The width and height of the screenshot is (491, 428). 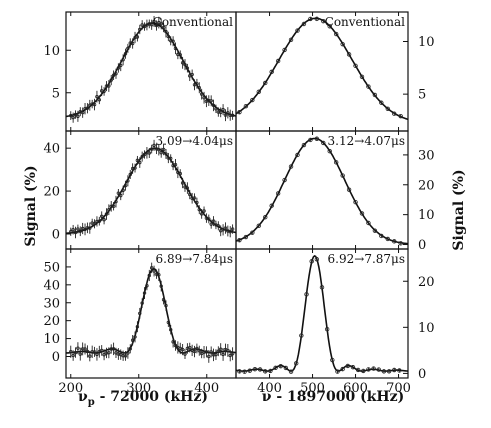 What do you see at coordinates (140, 190) in the screenshot?
I see `panel-left-1: 0 20 40 3.09→4.04μs` at bounding box center [140, 190].